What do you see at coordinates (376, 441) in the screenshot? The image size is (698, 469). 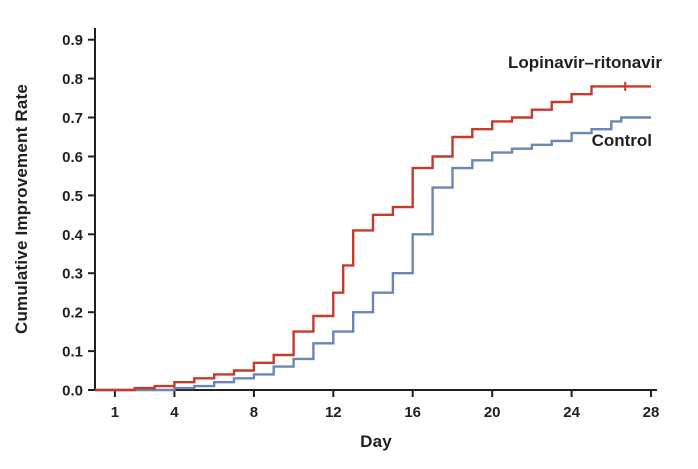 I see `x-axis-title: Day` at bounding box center [376, 441].